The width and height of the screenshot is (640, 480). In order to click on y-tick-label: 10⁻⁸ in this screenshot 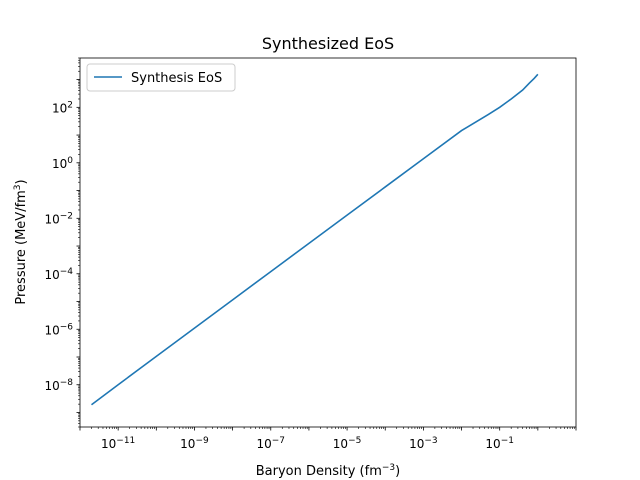, I will do `click(58, 385)`.